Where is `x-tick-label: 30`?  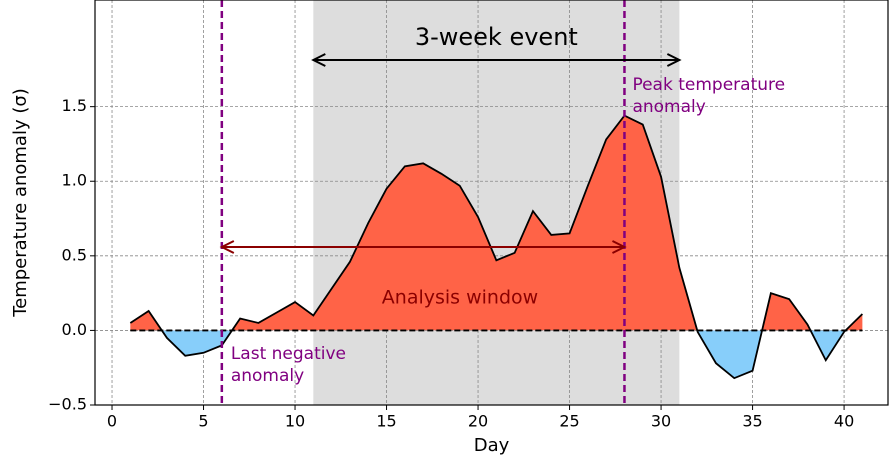 x-tick-label: 30 is located at coordinates (661, 421).